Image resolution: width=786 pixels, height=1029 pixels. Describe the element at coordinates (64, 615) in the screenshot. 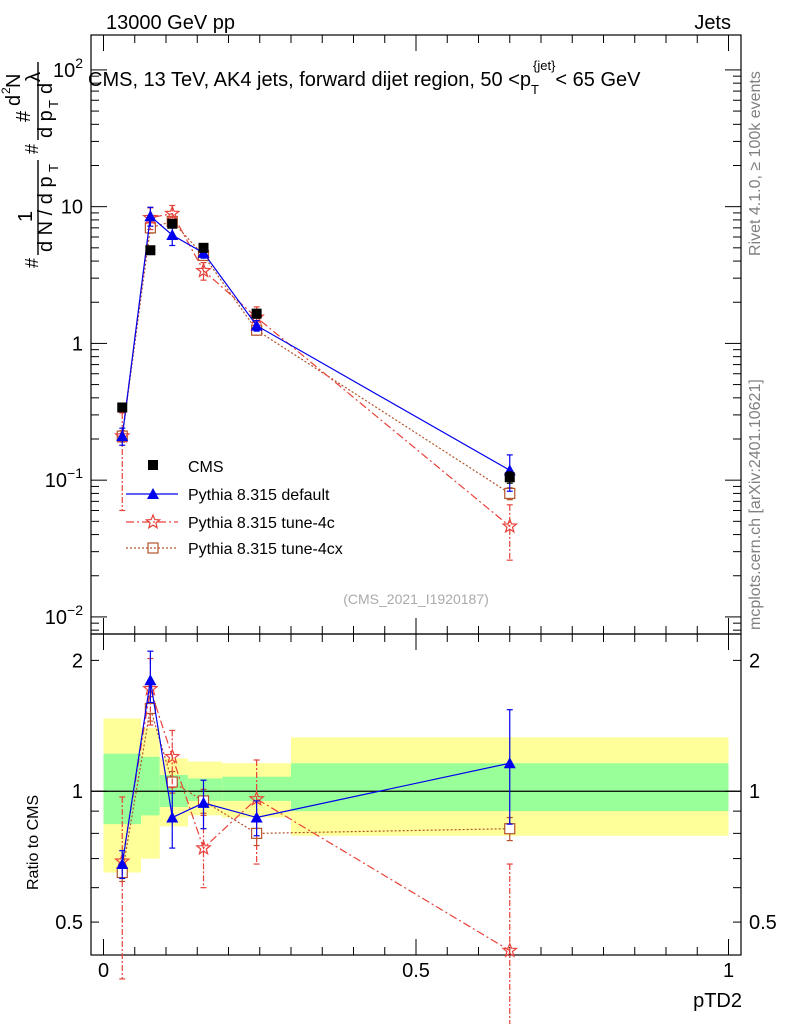

I see `main-y-tick-label: 10⁻²` at that location.